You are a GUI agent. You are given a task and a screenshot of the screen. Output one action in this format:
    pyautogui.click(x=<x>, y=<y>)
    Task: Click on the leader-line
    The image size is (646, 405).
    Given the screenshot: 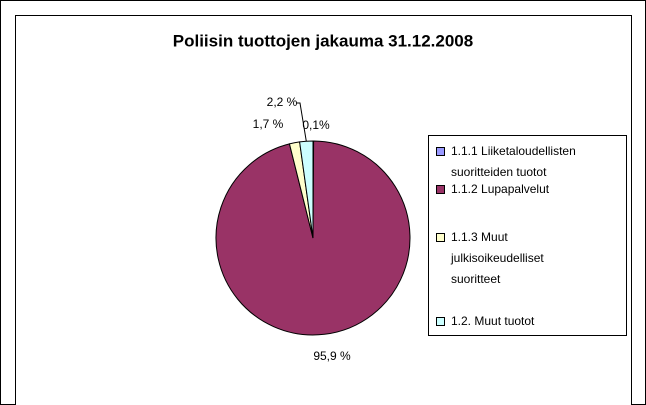 What is the action you would take?
    pyautogui.click(x=301, y=122)
    